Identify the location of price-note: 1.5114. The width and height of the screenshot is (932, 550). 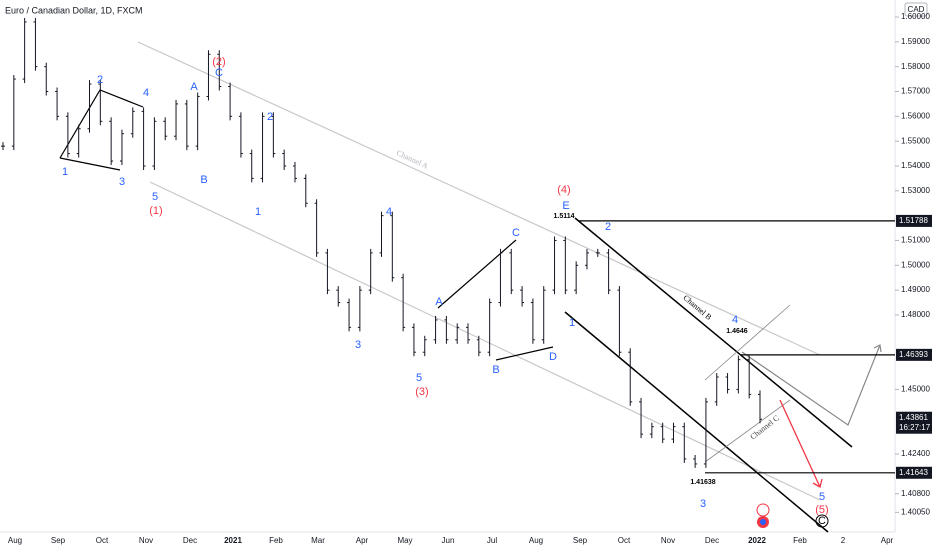
(563, 216).